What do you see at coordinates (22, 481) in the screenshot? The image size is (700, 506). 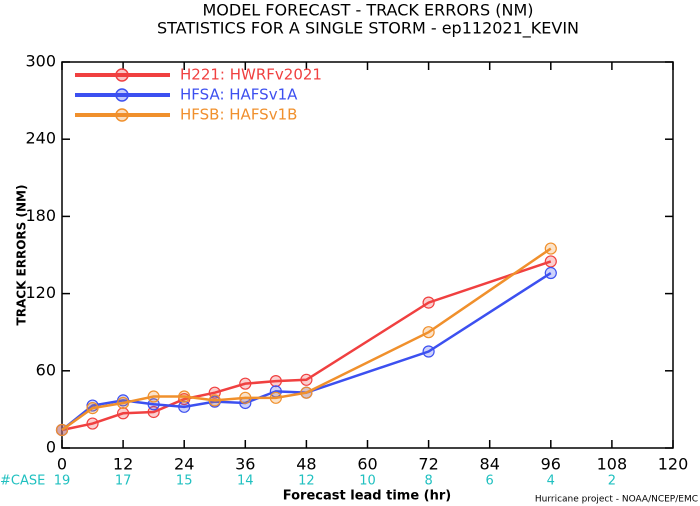 I see `case-label: #CASE` at bounding box center [22, 481].